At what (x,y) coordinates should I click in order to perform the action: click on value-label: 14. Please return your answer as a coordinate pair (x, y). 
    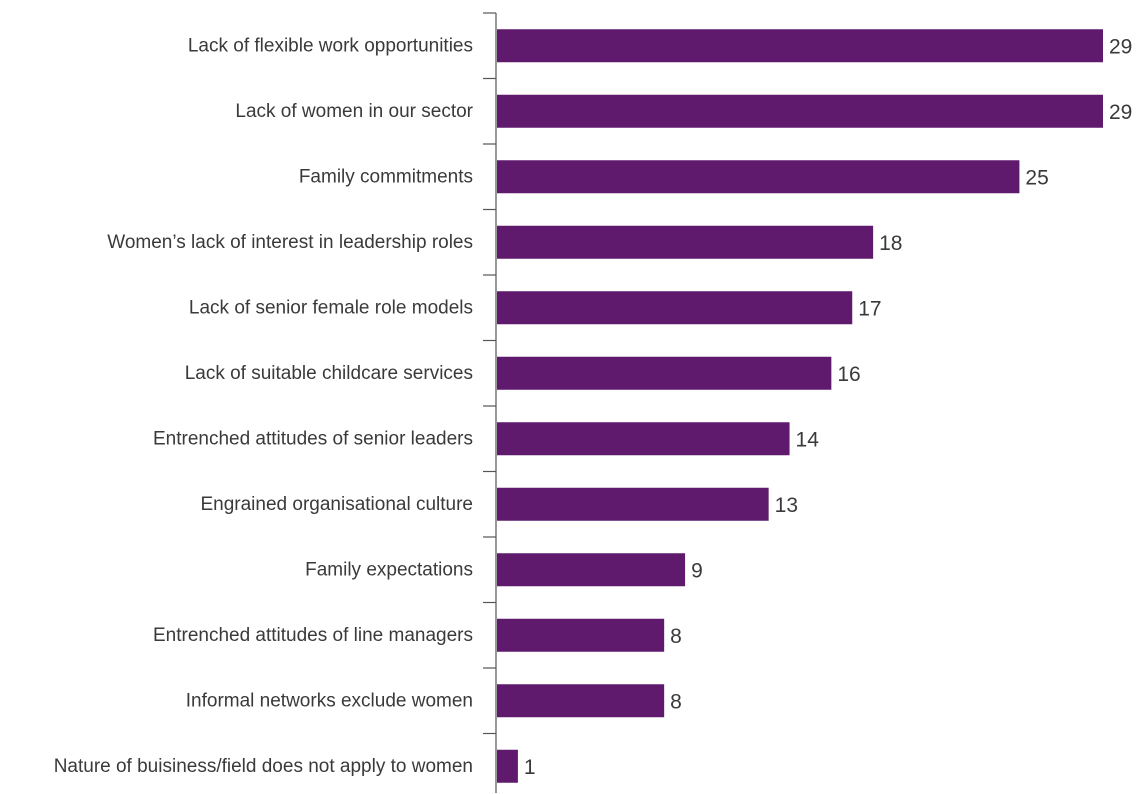
    Looking at the image, I should click on (808, 439).